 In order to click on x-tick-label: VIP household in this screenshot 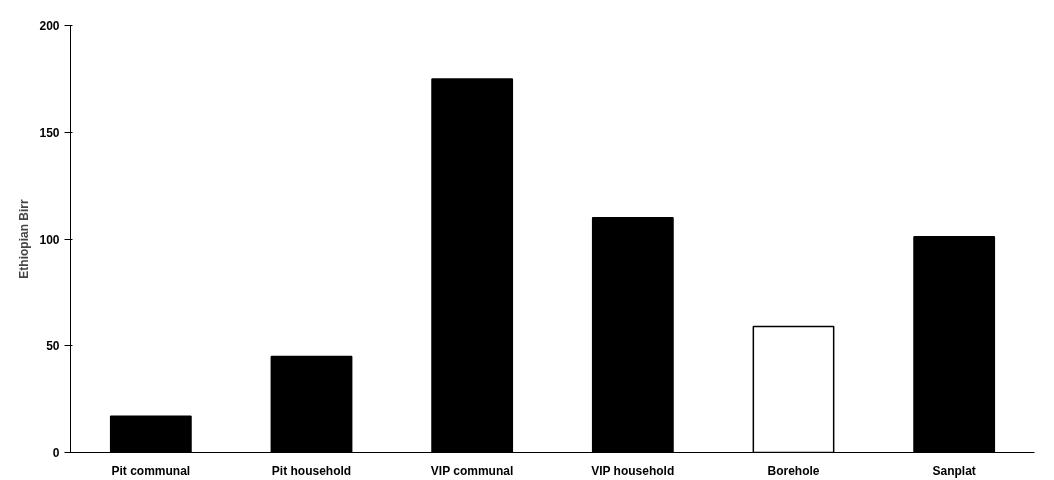, I will do `click(633, 470)`.